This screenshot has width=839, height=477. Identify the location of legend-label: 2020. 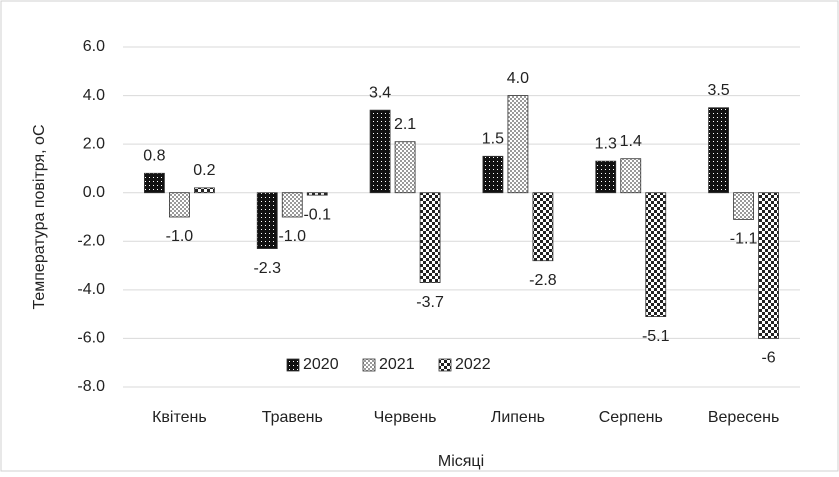
(321, 364).